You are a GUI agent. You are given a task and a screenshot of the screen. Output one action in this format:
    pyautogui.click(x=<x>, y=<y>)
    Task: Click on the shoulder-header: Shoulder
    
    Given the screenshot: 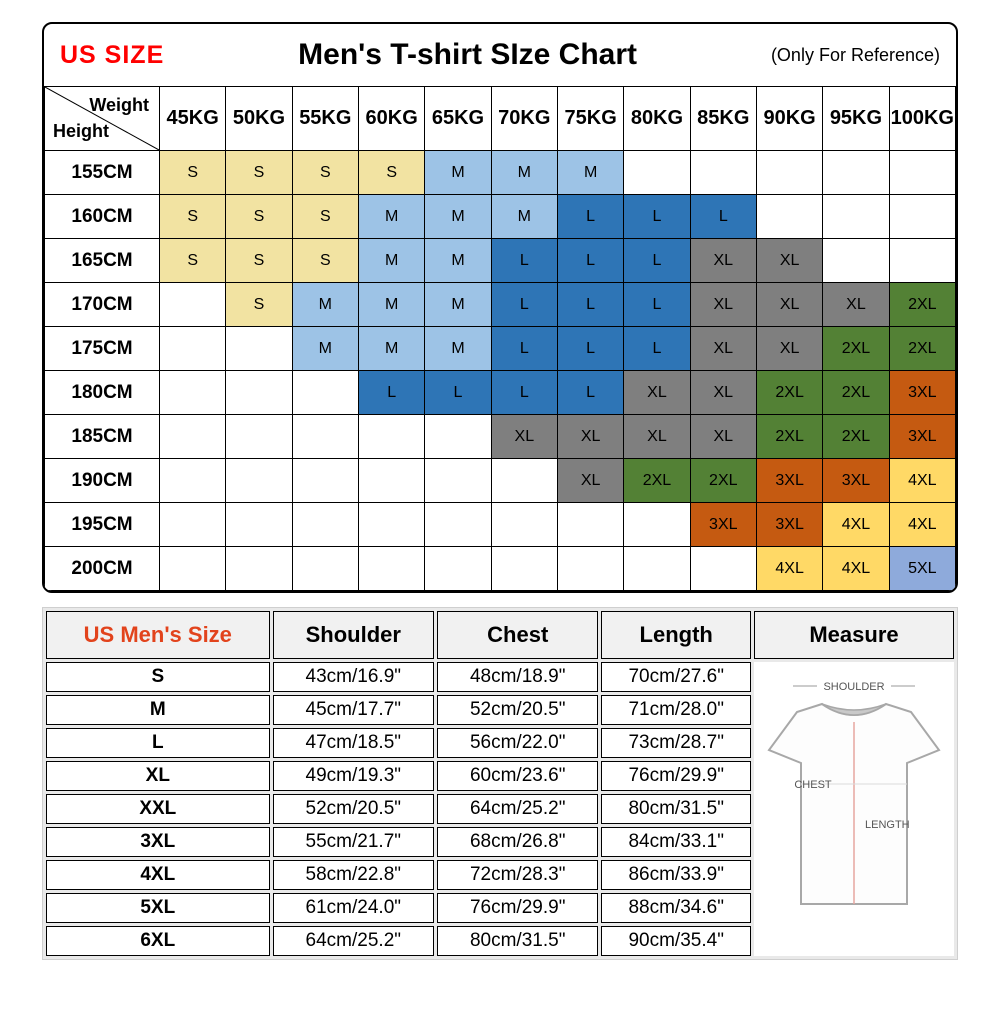 What is the action you would take?
    pyautogui.click(x=353, y=635)
    